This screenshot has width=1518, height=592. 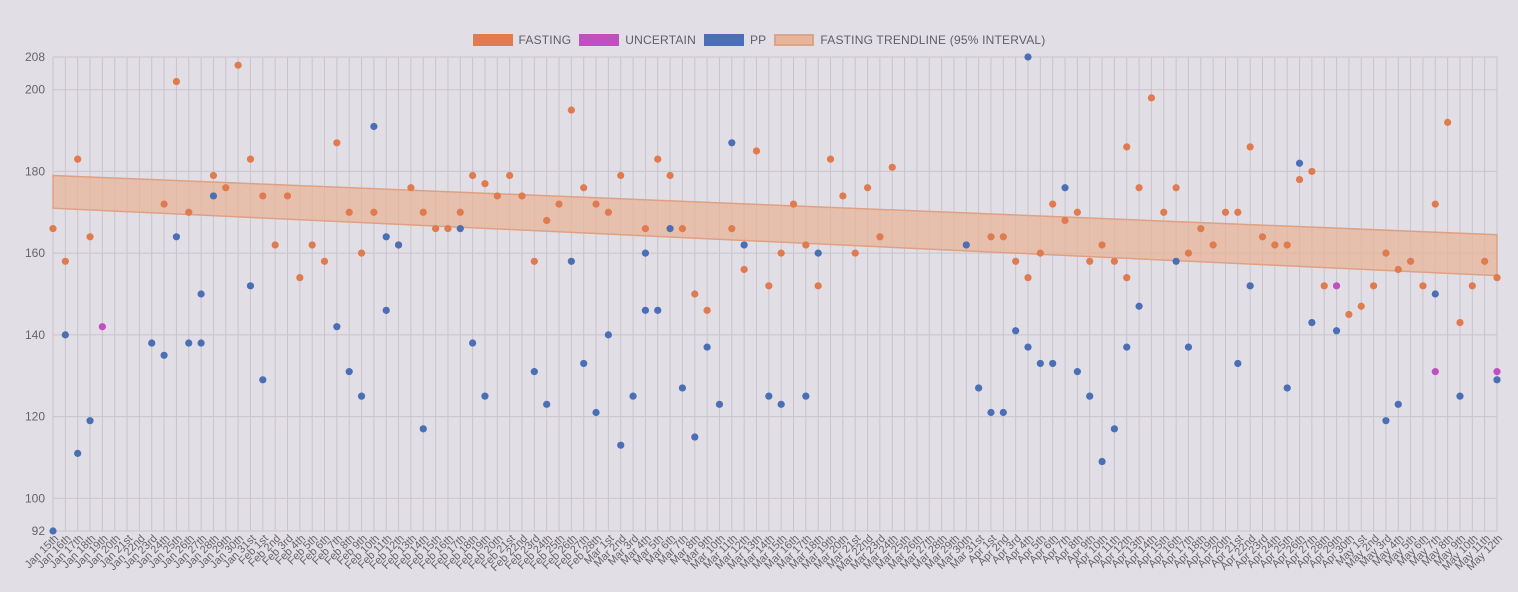 What do you see at coordinates (909, 40) in the screenshot?
I see `legend-item: FASTING TRENDLINE (95% INTERVAL)` at bounding box center [909, 40].